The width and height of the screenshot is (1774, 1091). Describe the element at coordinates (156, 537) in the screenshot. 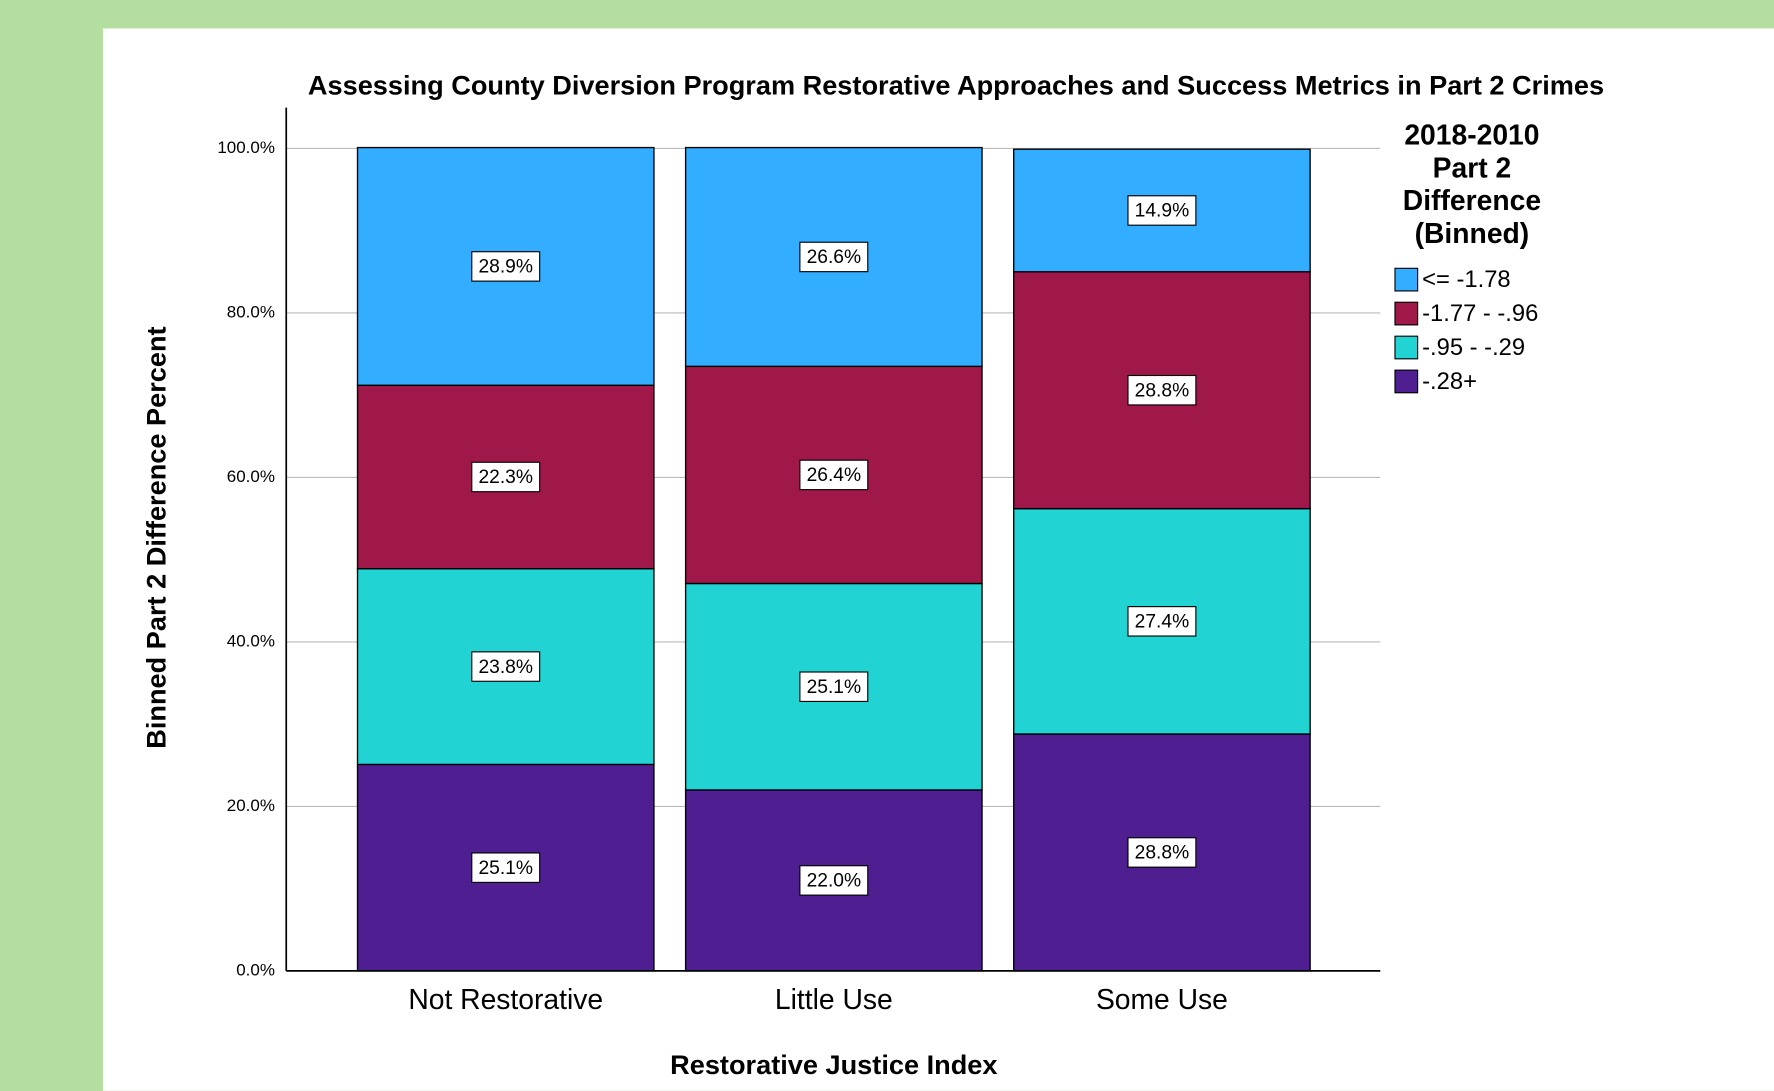

I see `y-axis-label: Binned Part 2 Difference Percent` at that location.